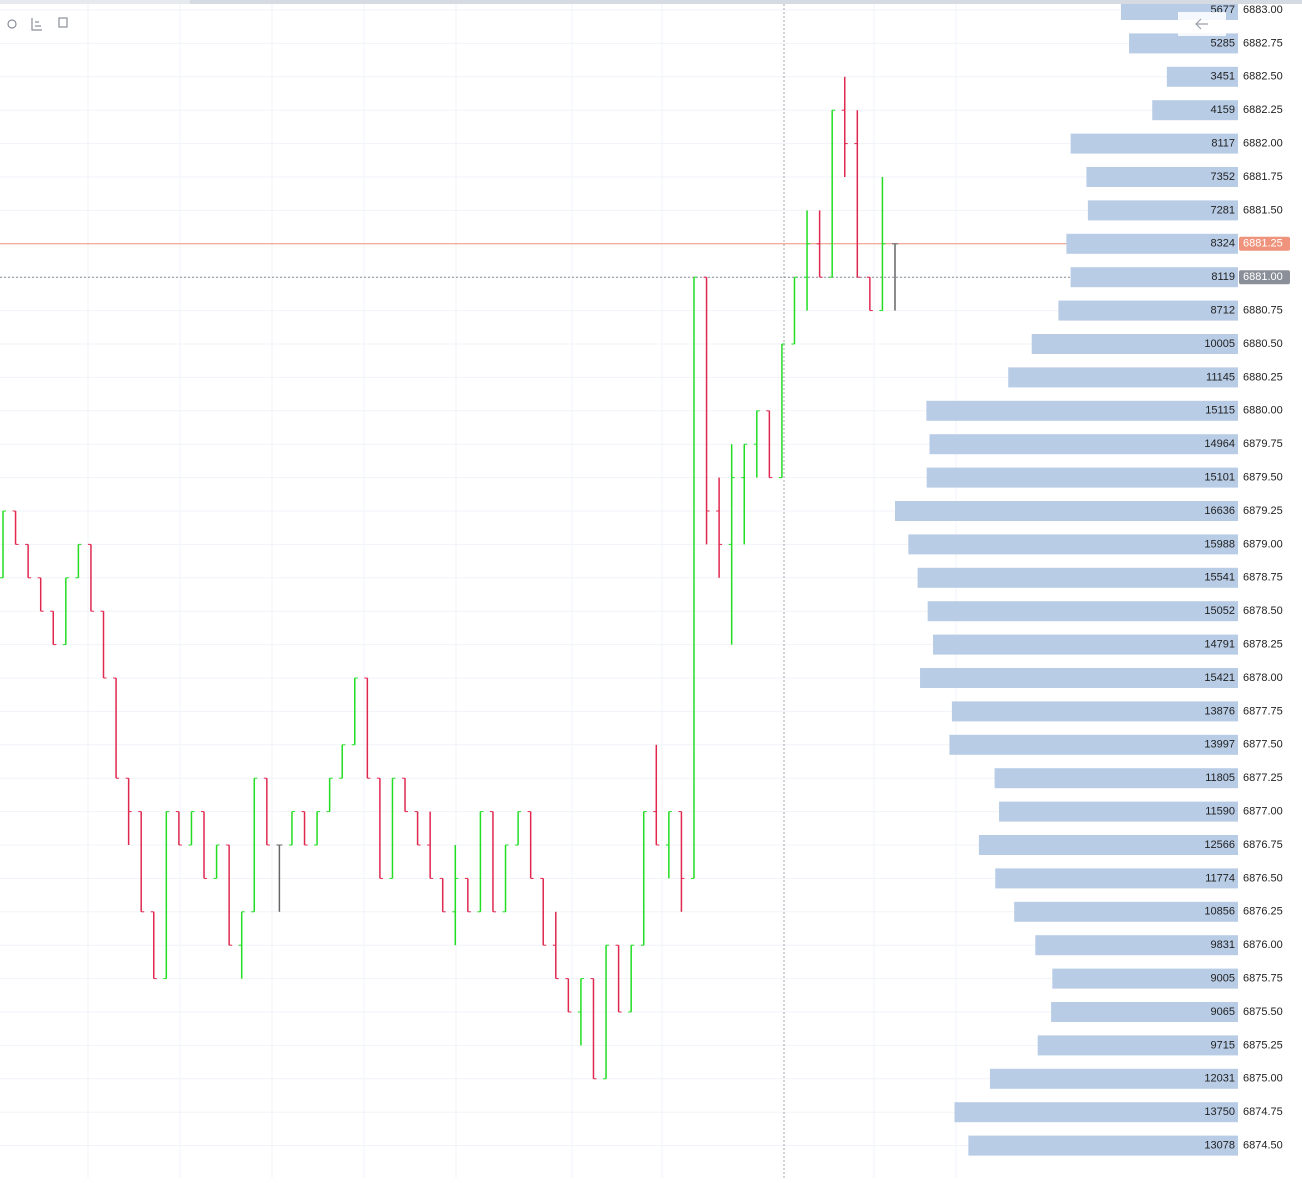 The height and width of the screenshot is (1183, 1302). I want to click on y-tick-label: 6875.25, so click(1263, 1045).